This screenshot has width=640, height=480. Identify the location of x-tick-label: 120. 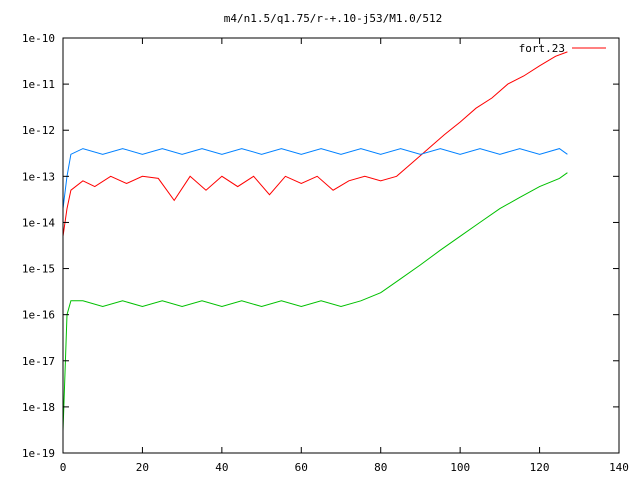
(540, 467).